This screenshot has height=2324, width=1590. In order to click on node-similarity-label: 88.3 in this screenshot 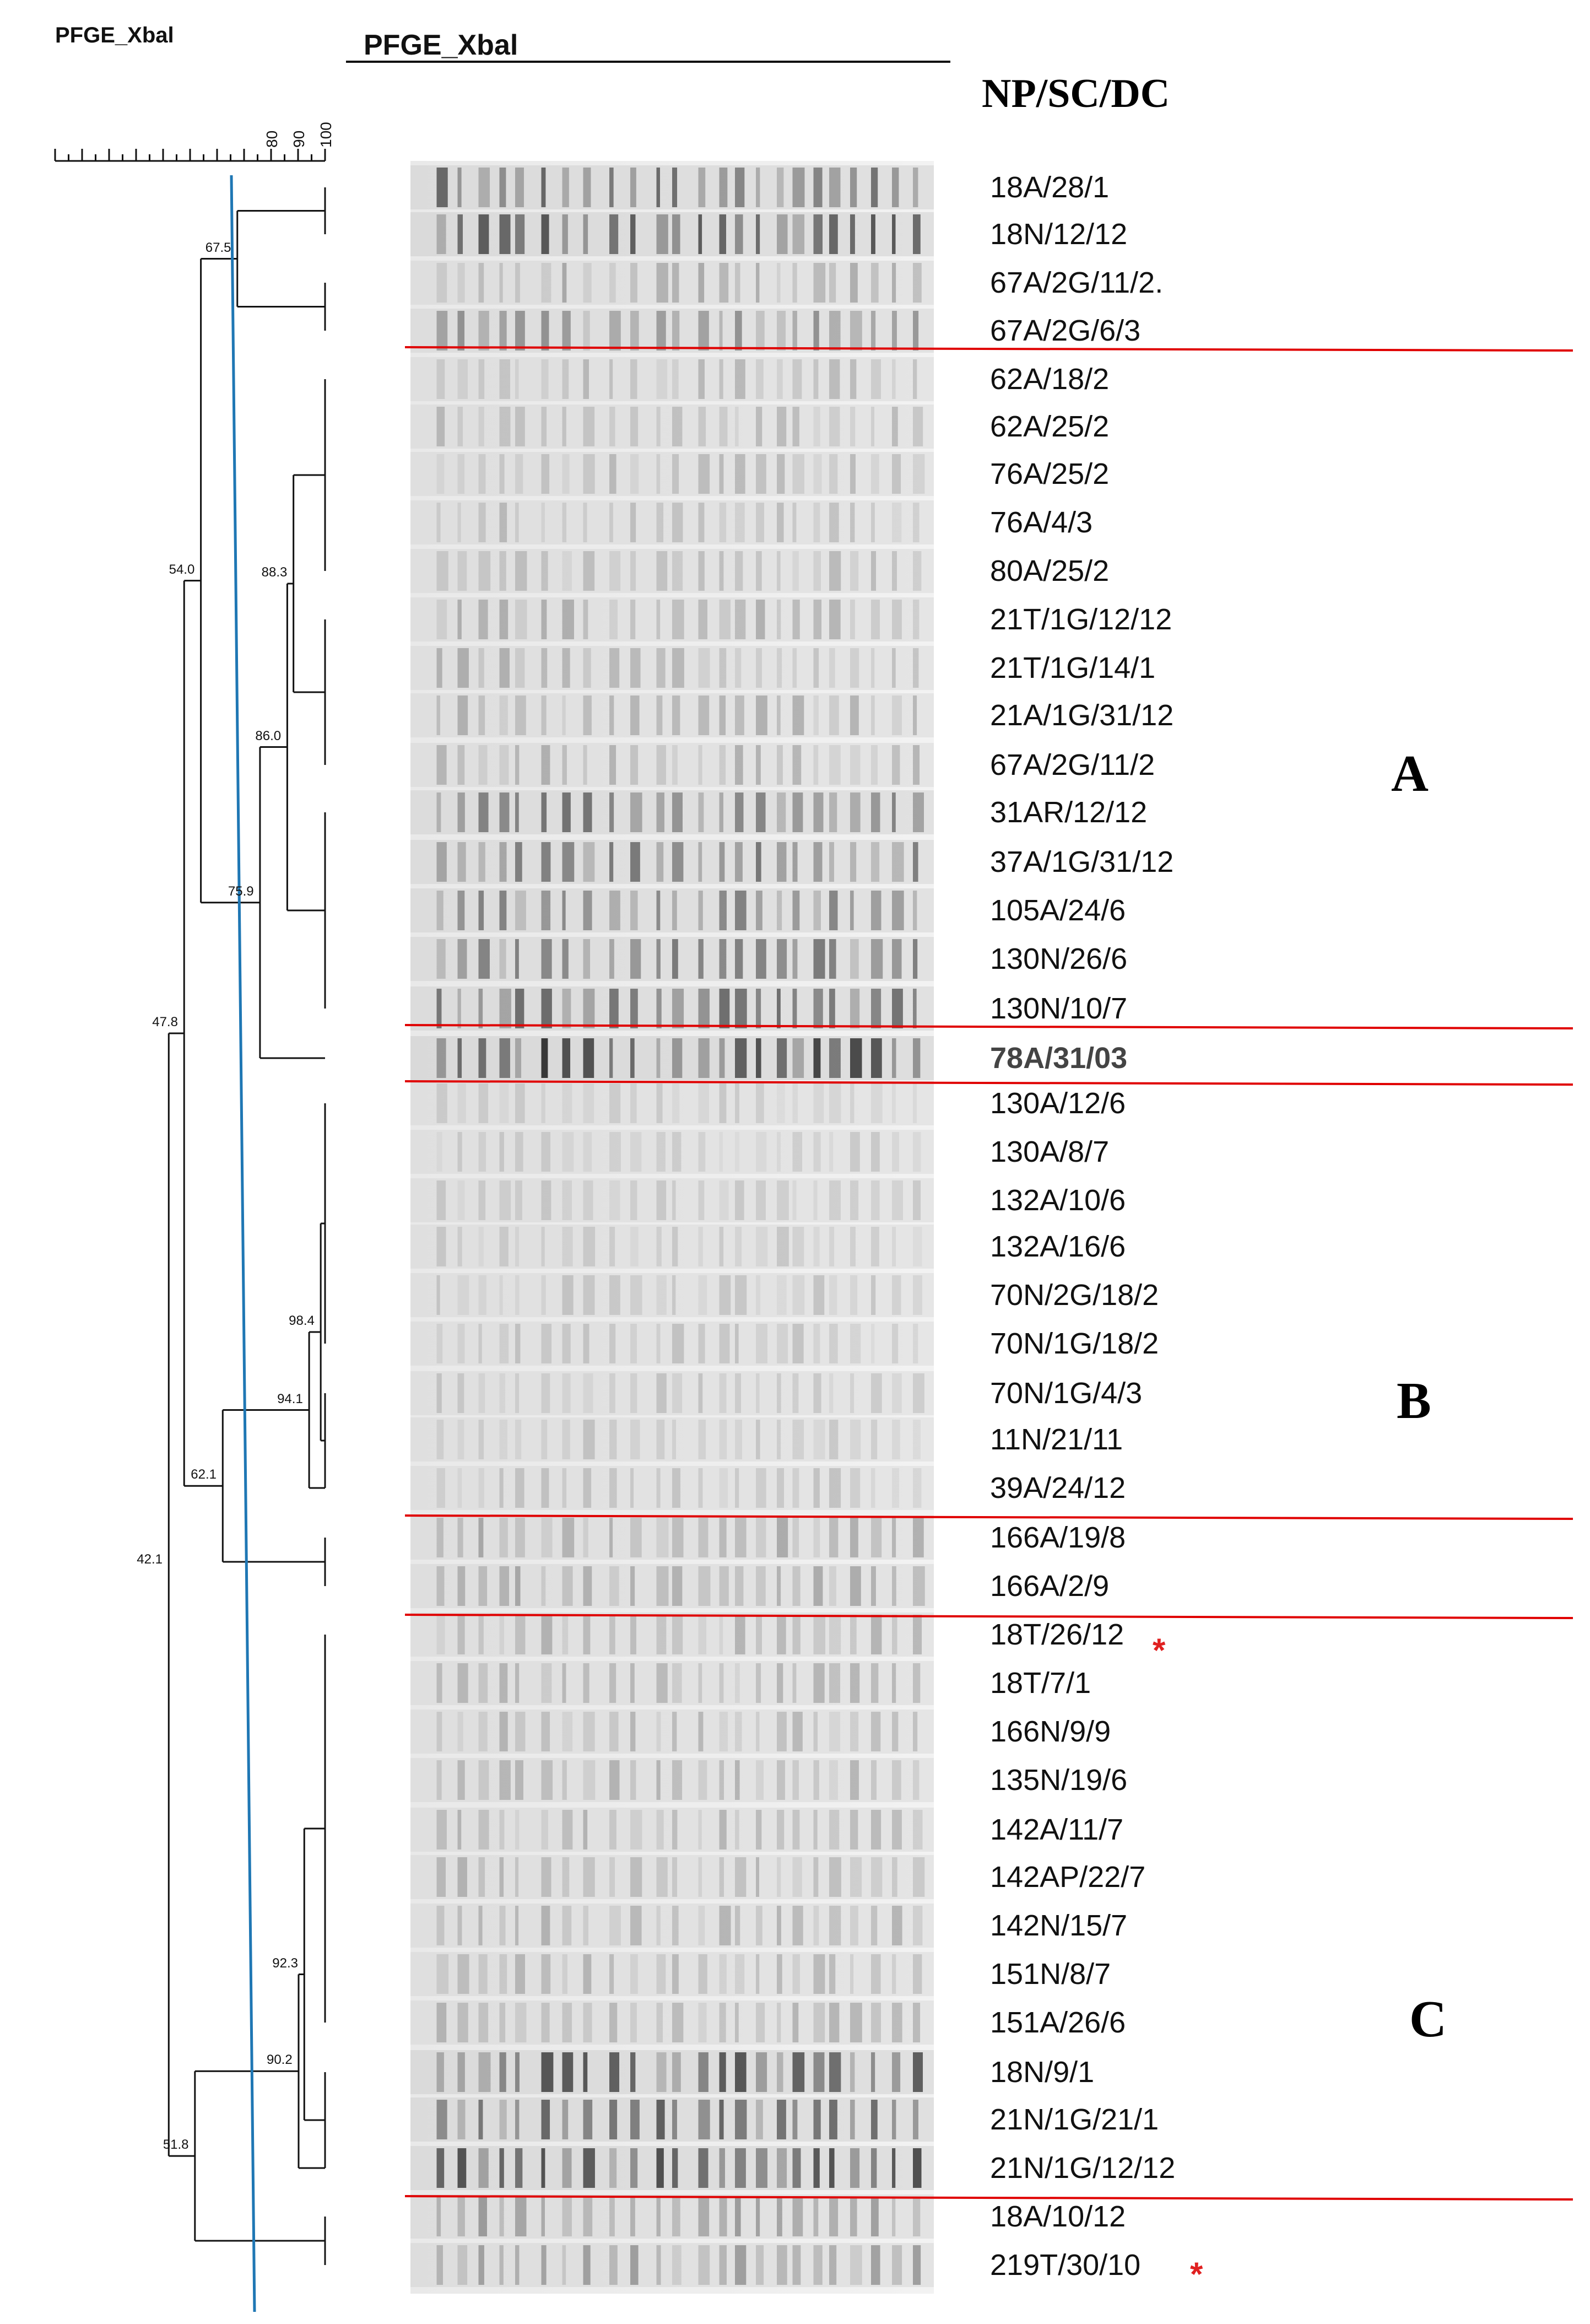, I will do `click(274, 573)`.